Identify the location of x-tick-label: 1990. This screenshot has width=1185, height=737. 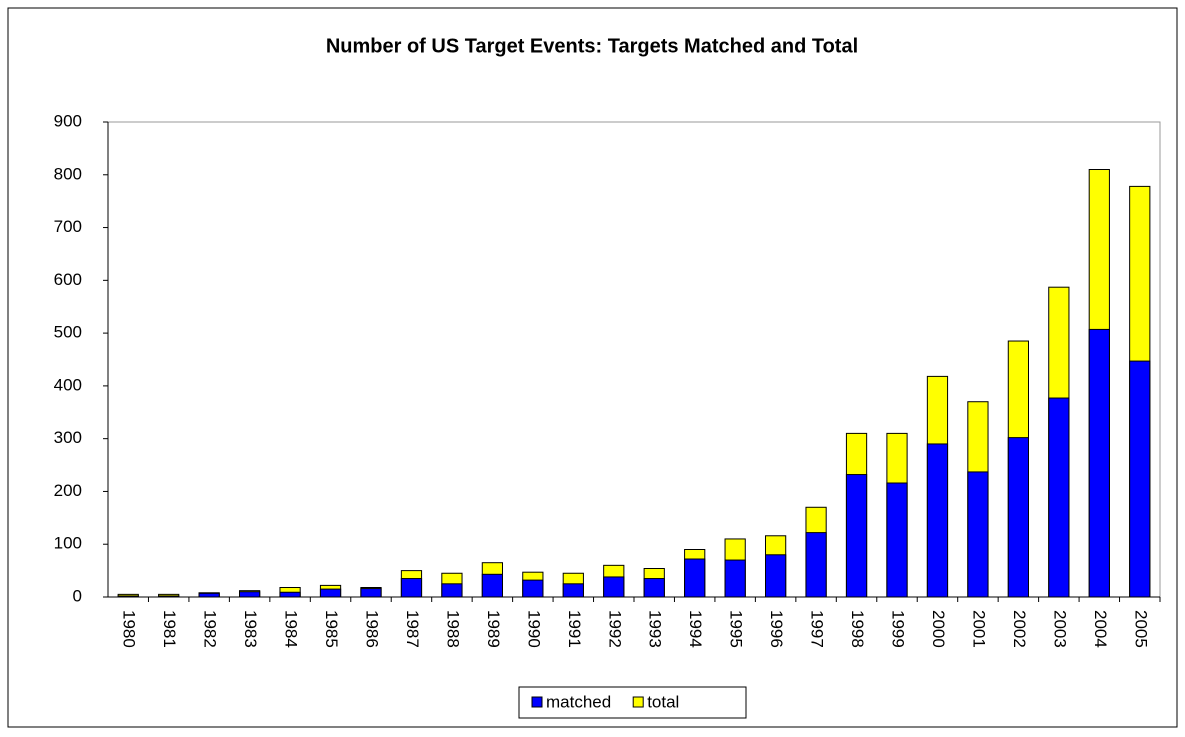
(533, 629).